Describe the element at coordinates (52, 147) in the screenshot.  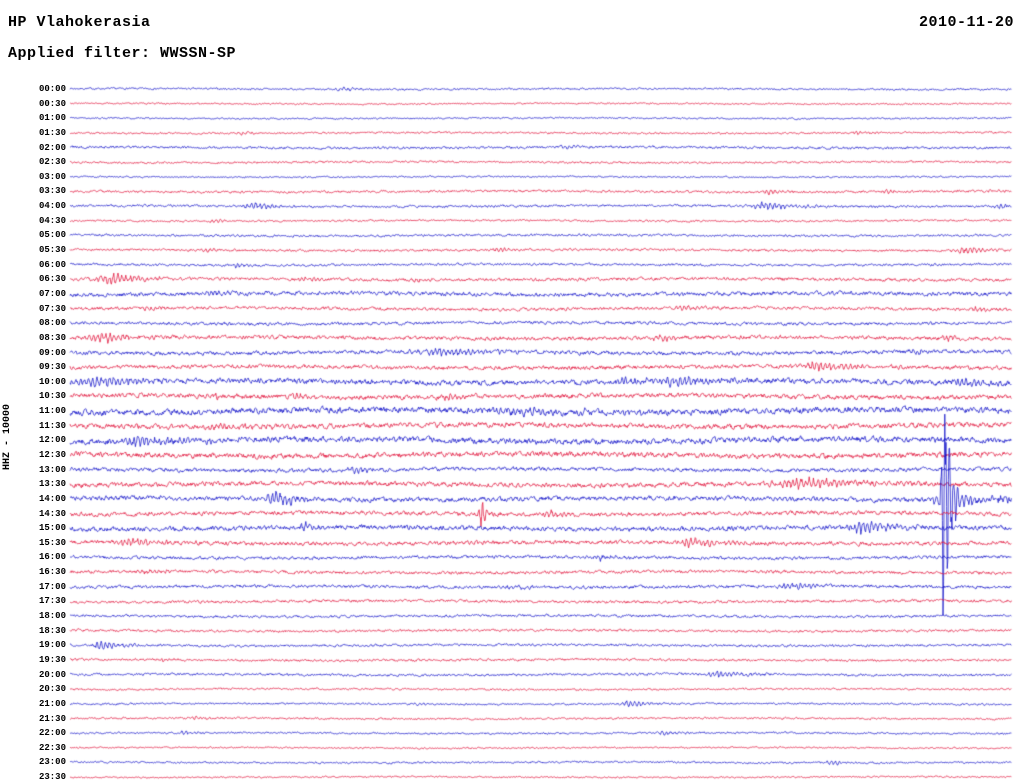
I see `time-label: 02:00` at that location.